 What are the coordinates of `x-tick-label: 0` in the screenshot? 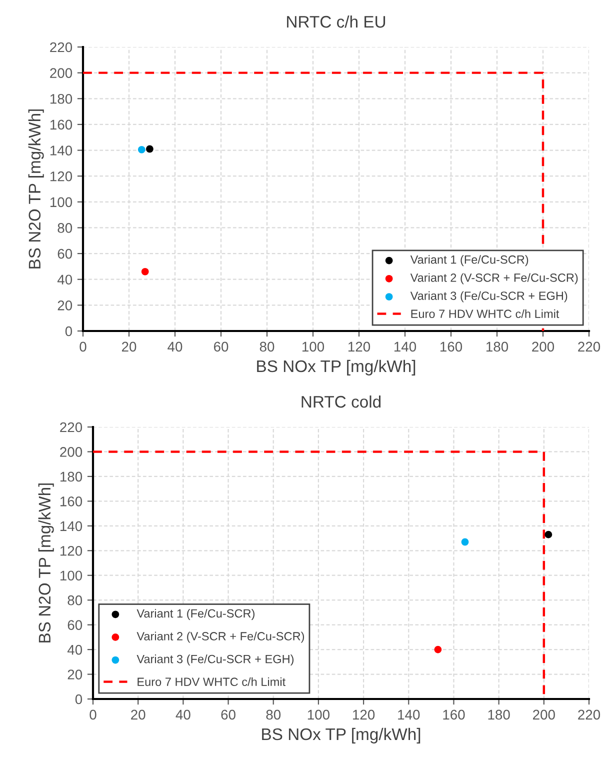 It's located at (93, 715).